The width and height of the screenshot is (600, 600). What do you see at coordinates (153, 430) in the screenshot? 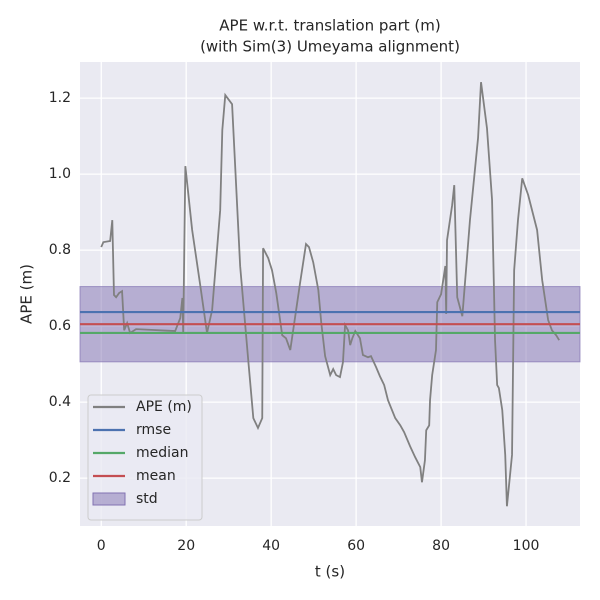
I see `legend-label: rmse` at bounding box center [153, 430].